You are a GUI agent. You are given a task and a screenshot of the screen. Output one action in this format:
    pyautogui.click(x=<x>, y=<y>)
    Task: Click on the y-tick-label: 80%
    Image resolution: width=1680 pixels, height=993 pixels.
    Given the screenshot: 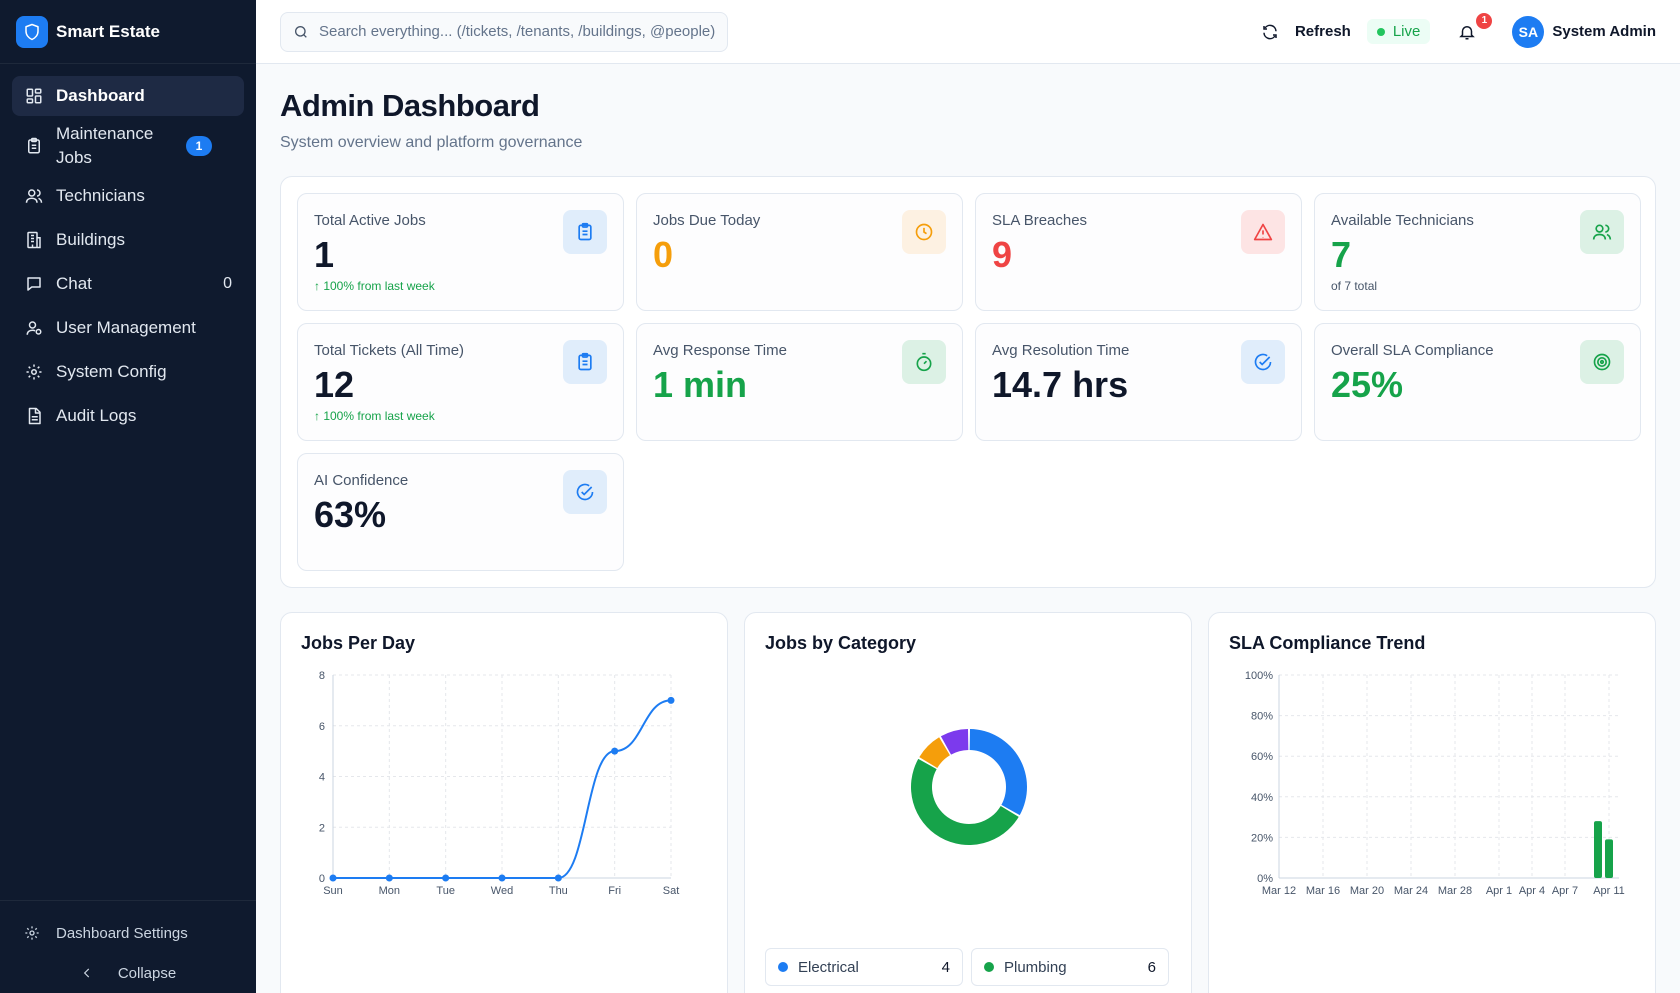 What is the action you would take?
    pyautogui.click(x=1262, y=717)
    